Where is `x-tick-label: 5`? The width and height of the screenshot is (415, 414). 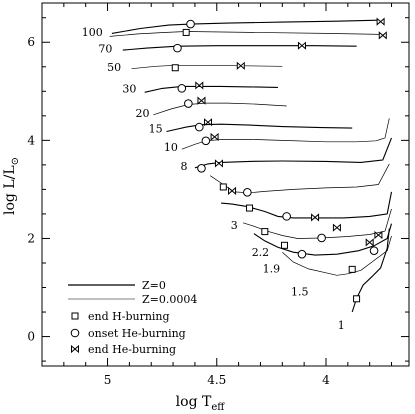 x-tick-label: 5 is located at coordinates (108, 380).